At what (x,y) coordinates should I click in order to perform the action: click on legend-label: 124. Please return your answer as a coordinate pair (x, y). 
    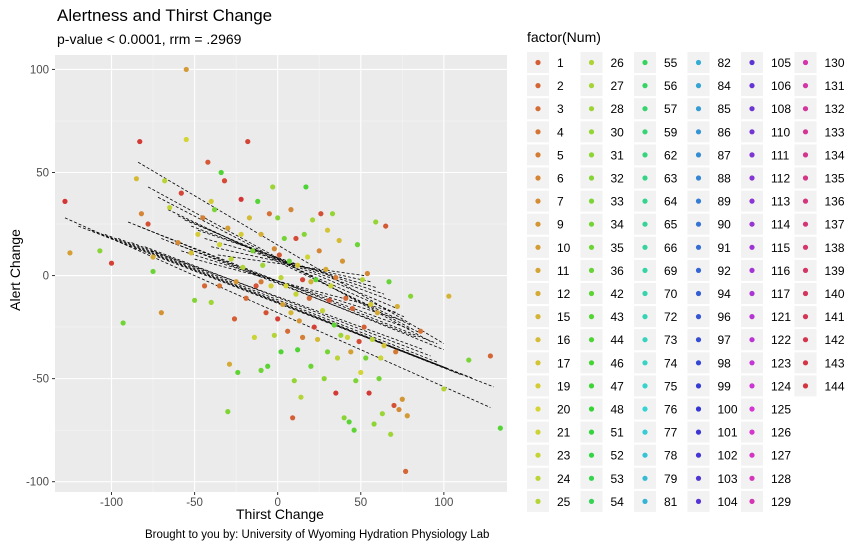
    Looking at the image, I should click on (781, 386).